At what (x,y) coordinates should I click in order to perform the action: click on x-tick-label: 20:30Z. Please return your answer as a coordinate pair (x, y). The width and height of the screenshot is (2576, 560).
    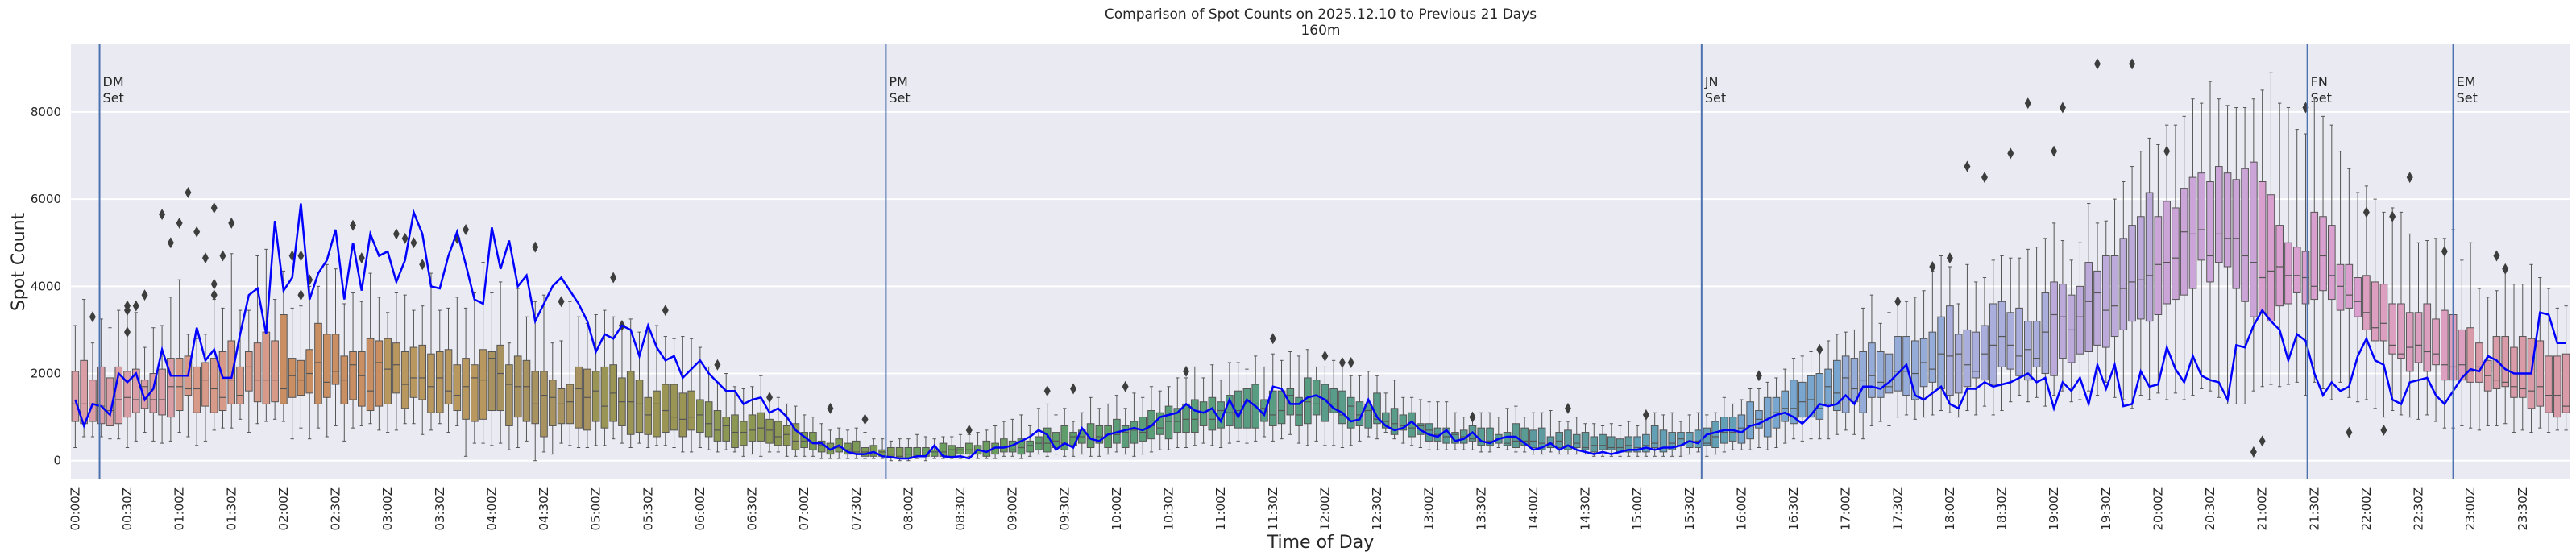
    Looking at the image, I should click on (2210, 509).